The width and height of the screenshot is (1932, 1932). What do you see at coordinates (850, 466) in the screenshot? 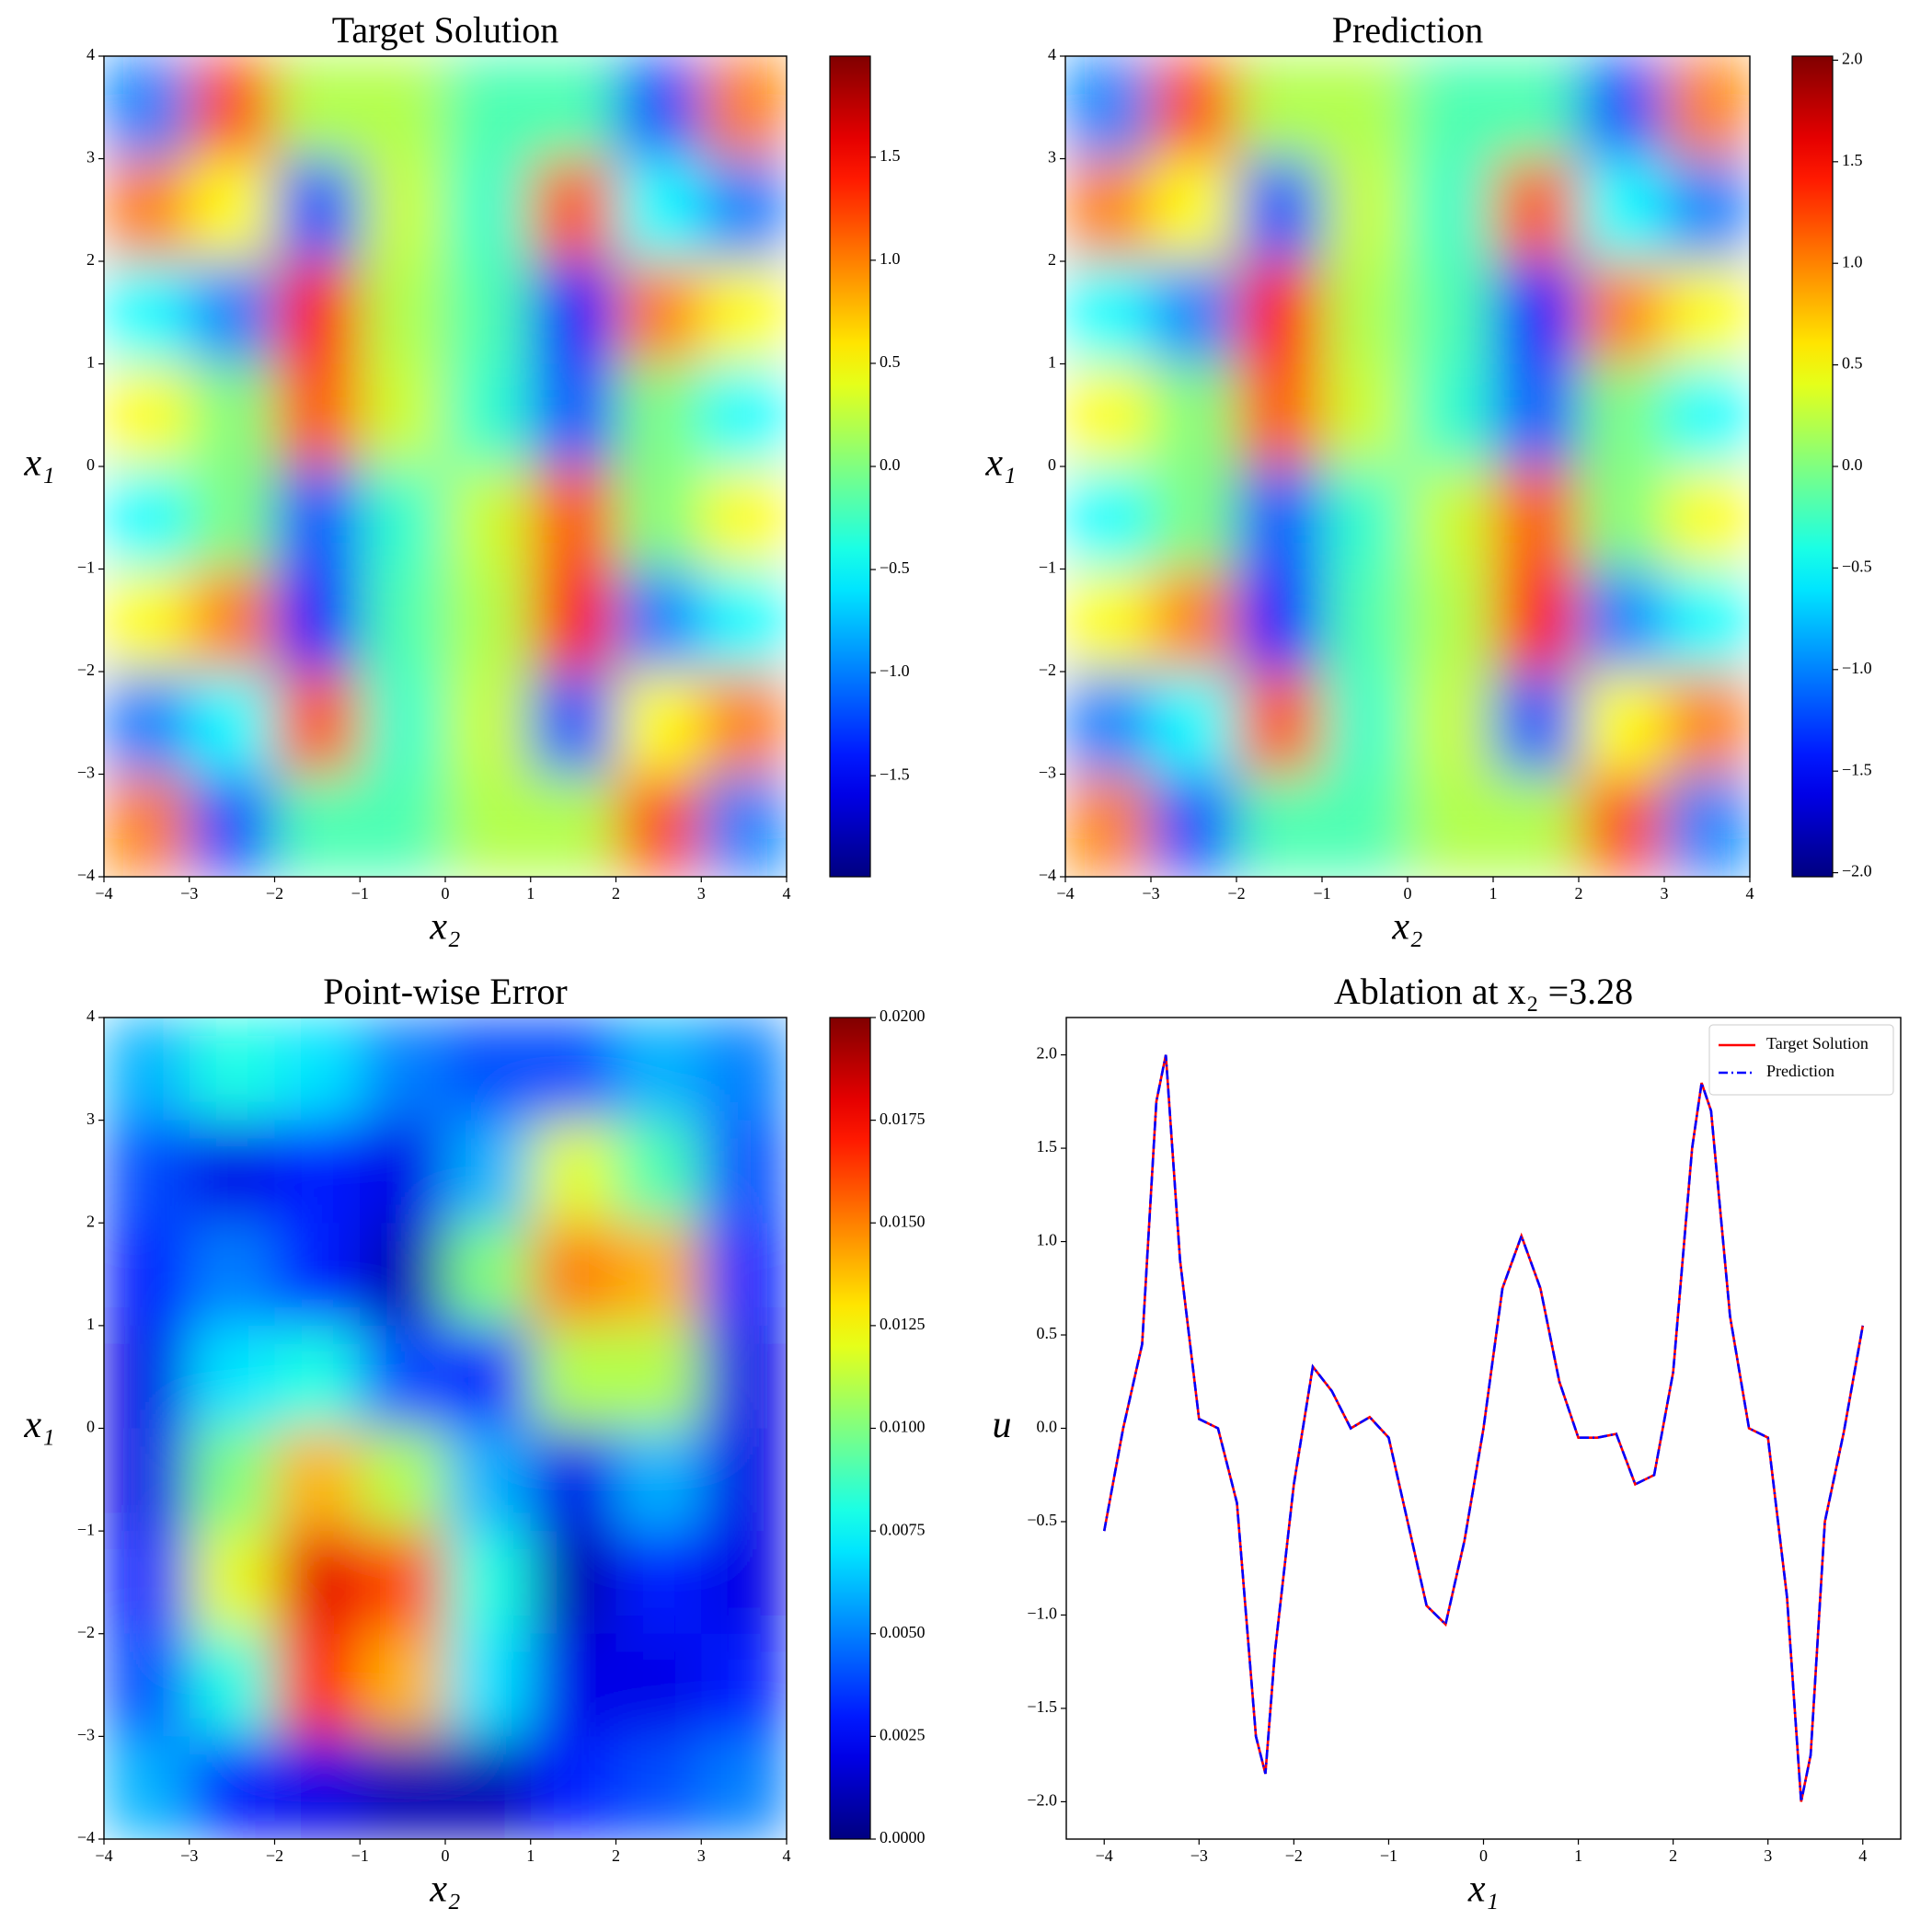
I see `colorbar` at bounding box center [850, 466].